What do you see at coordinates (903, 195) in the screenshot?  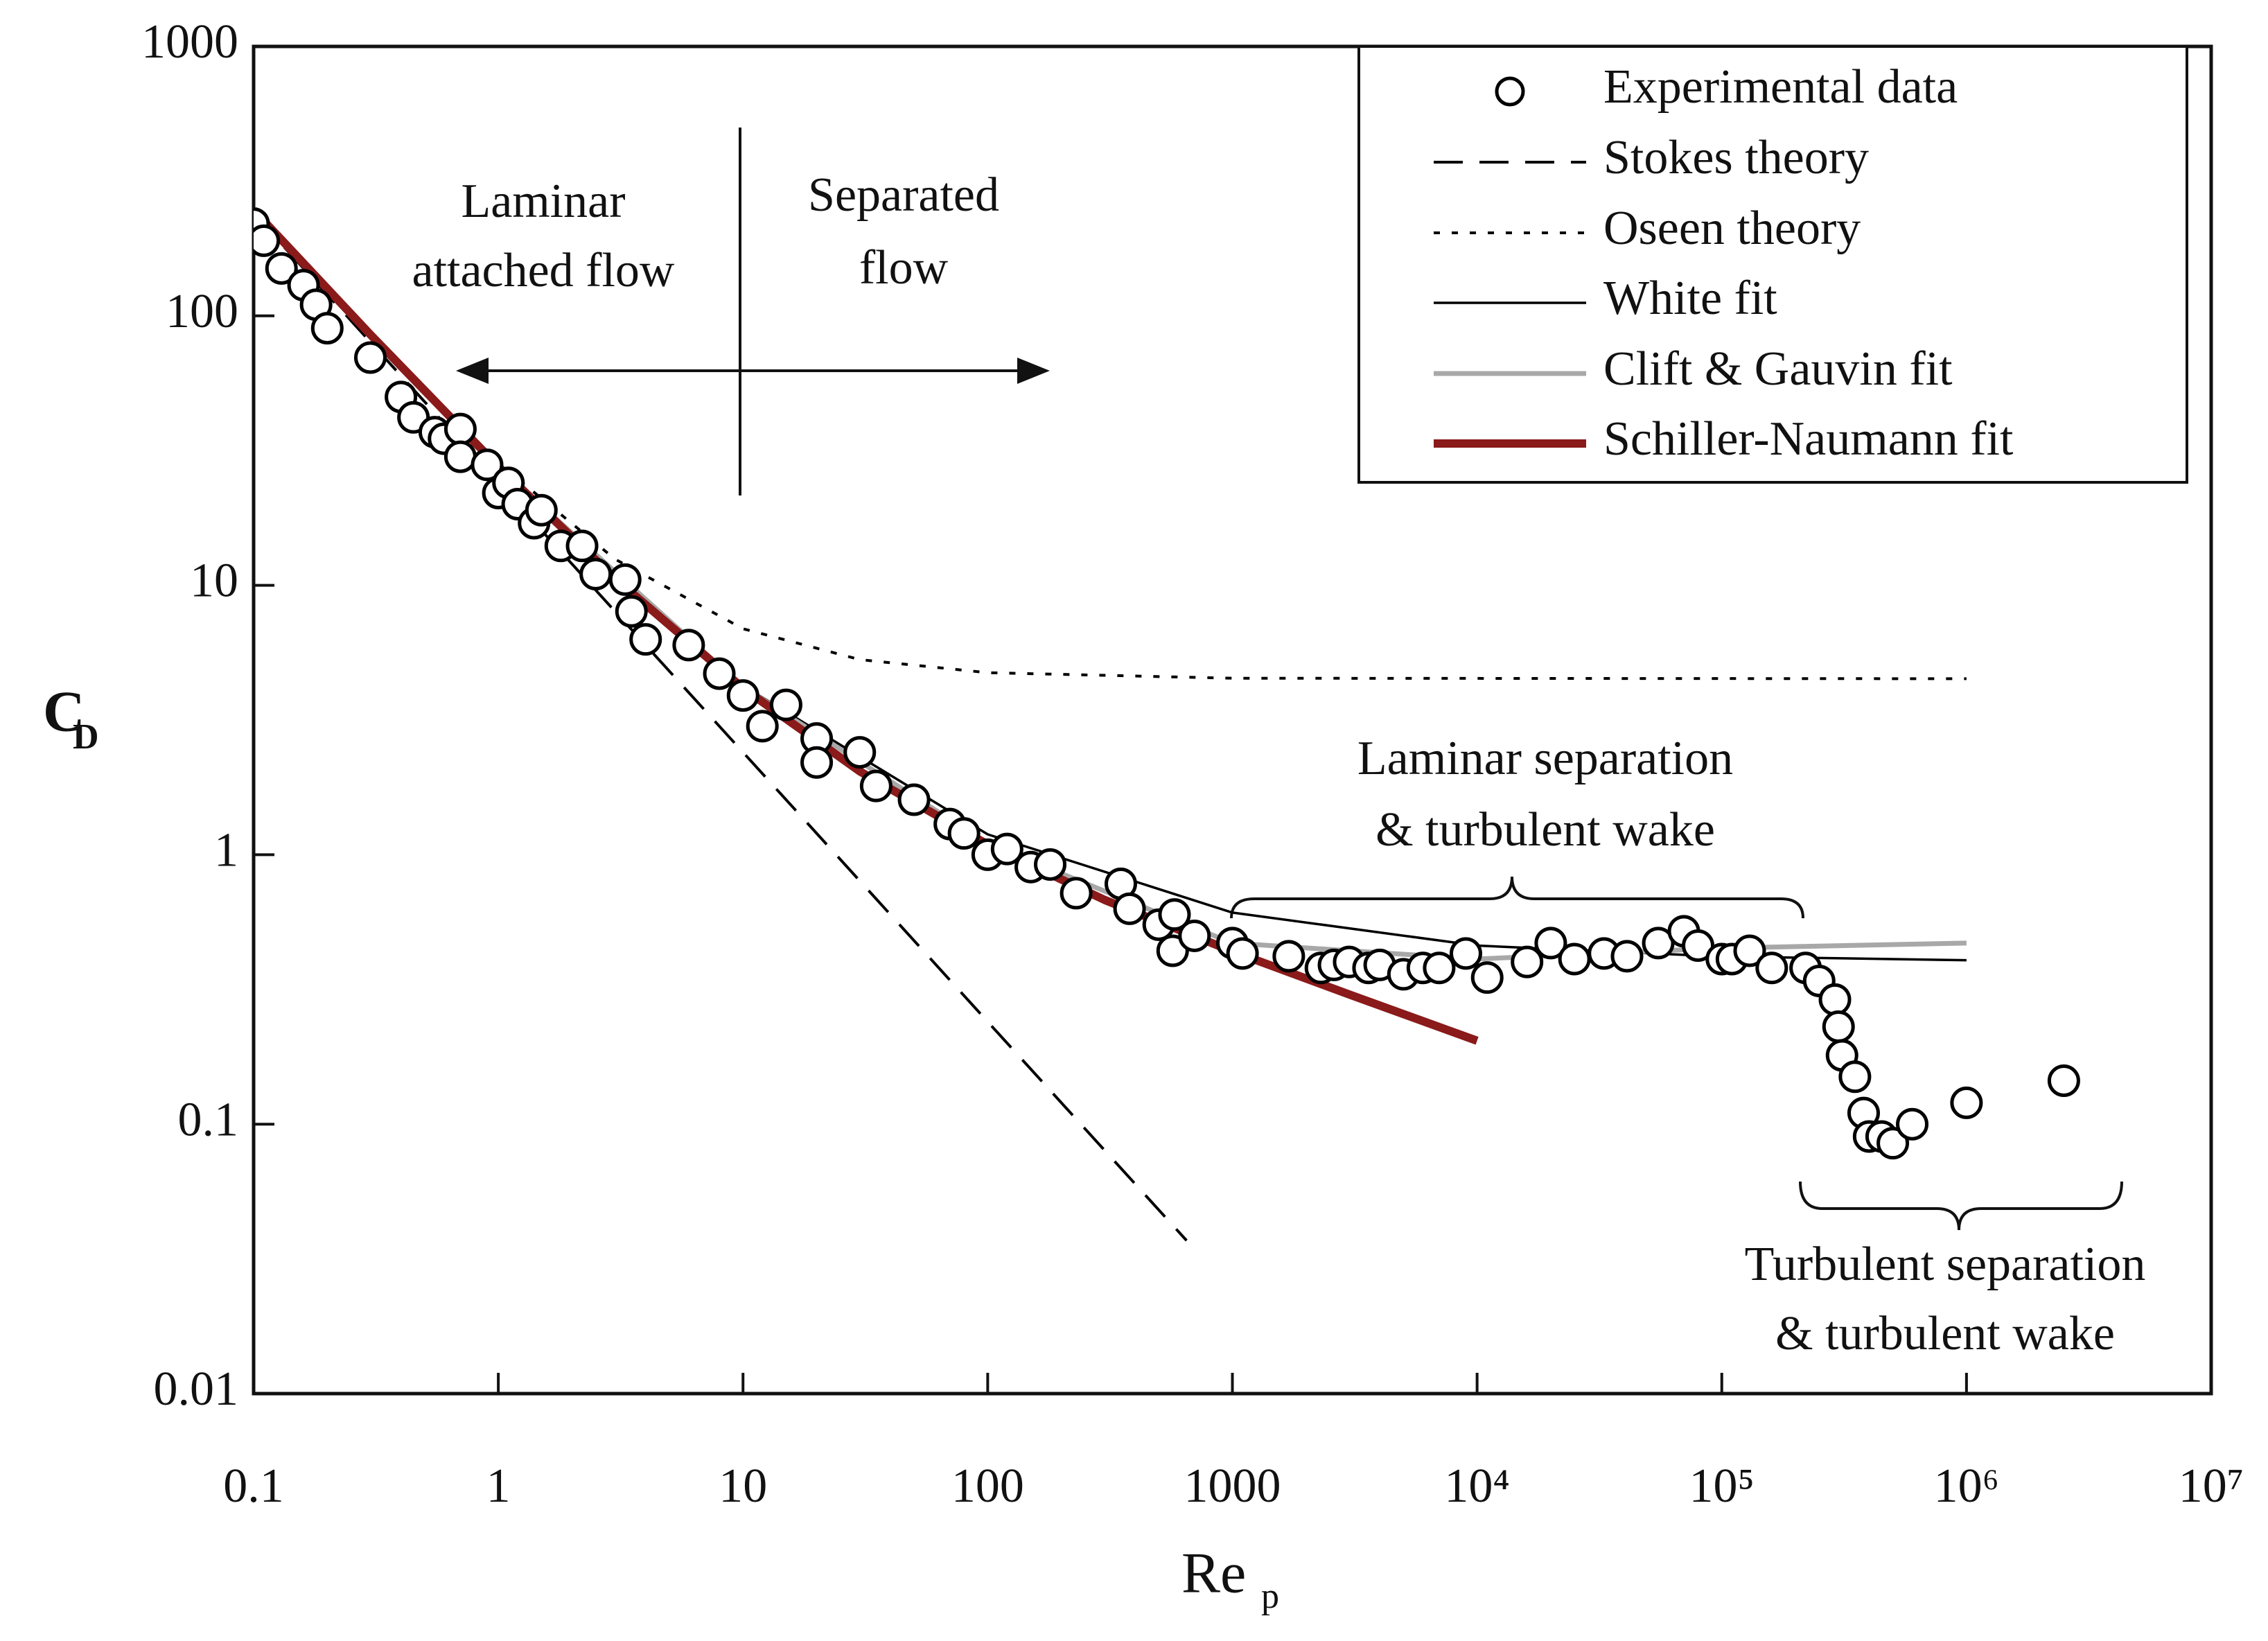 I see `annotation: Separated` at bounding box center [903, 195].